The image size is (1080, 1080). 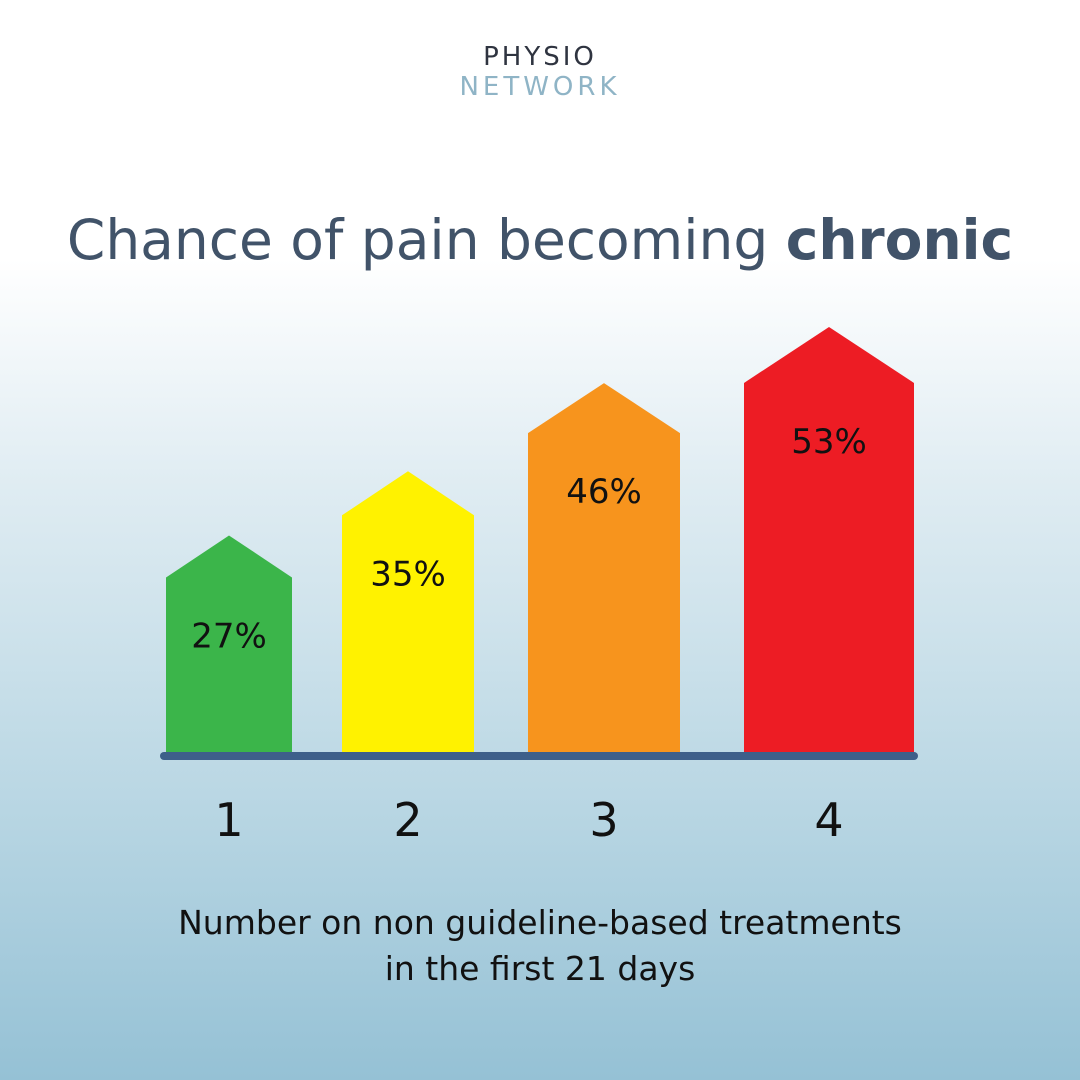 I want to click on logo: PHYSIO NETWORK, so click(x=540, y=72).